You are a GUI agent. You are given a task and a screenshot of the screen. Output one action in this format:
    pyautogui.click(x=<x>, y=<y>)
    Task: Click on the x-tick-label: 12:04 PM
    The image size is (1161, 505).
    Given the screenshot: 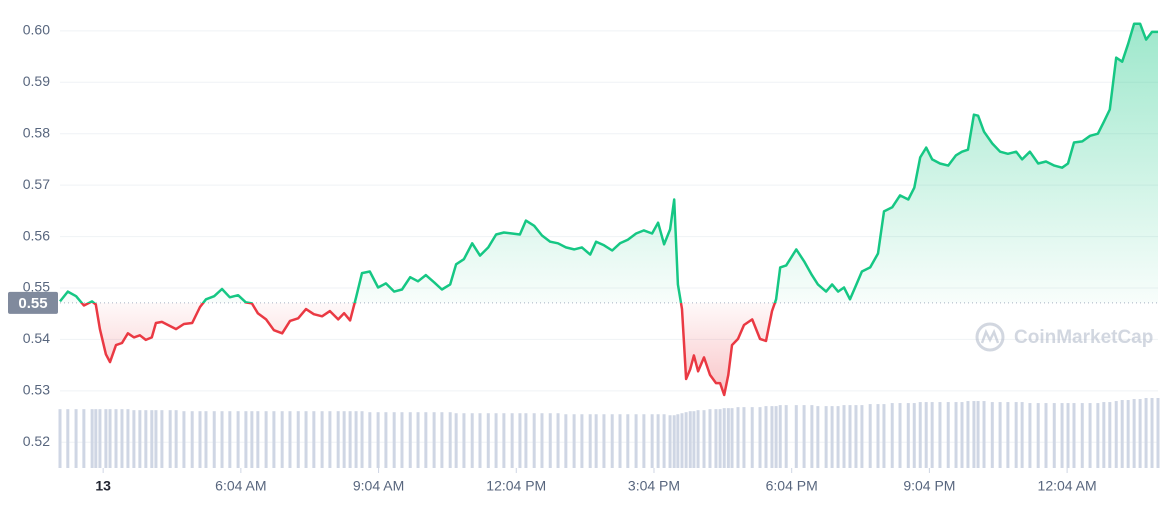 What is the action you would take?
    pyautogui.click(x=516, y=486)
    